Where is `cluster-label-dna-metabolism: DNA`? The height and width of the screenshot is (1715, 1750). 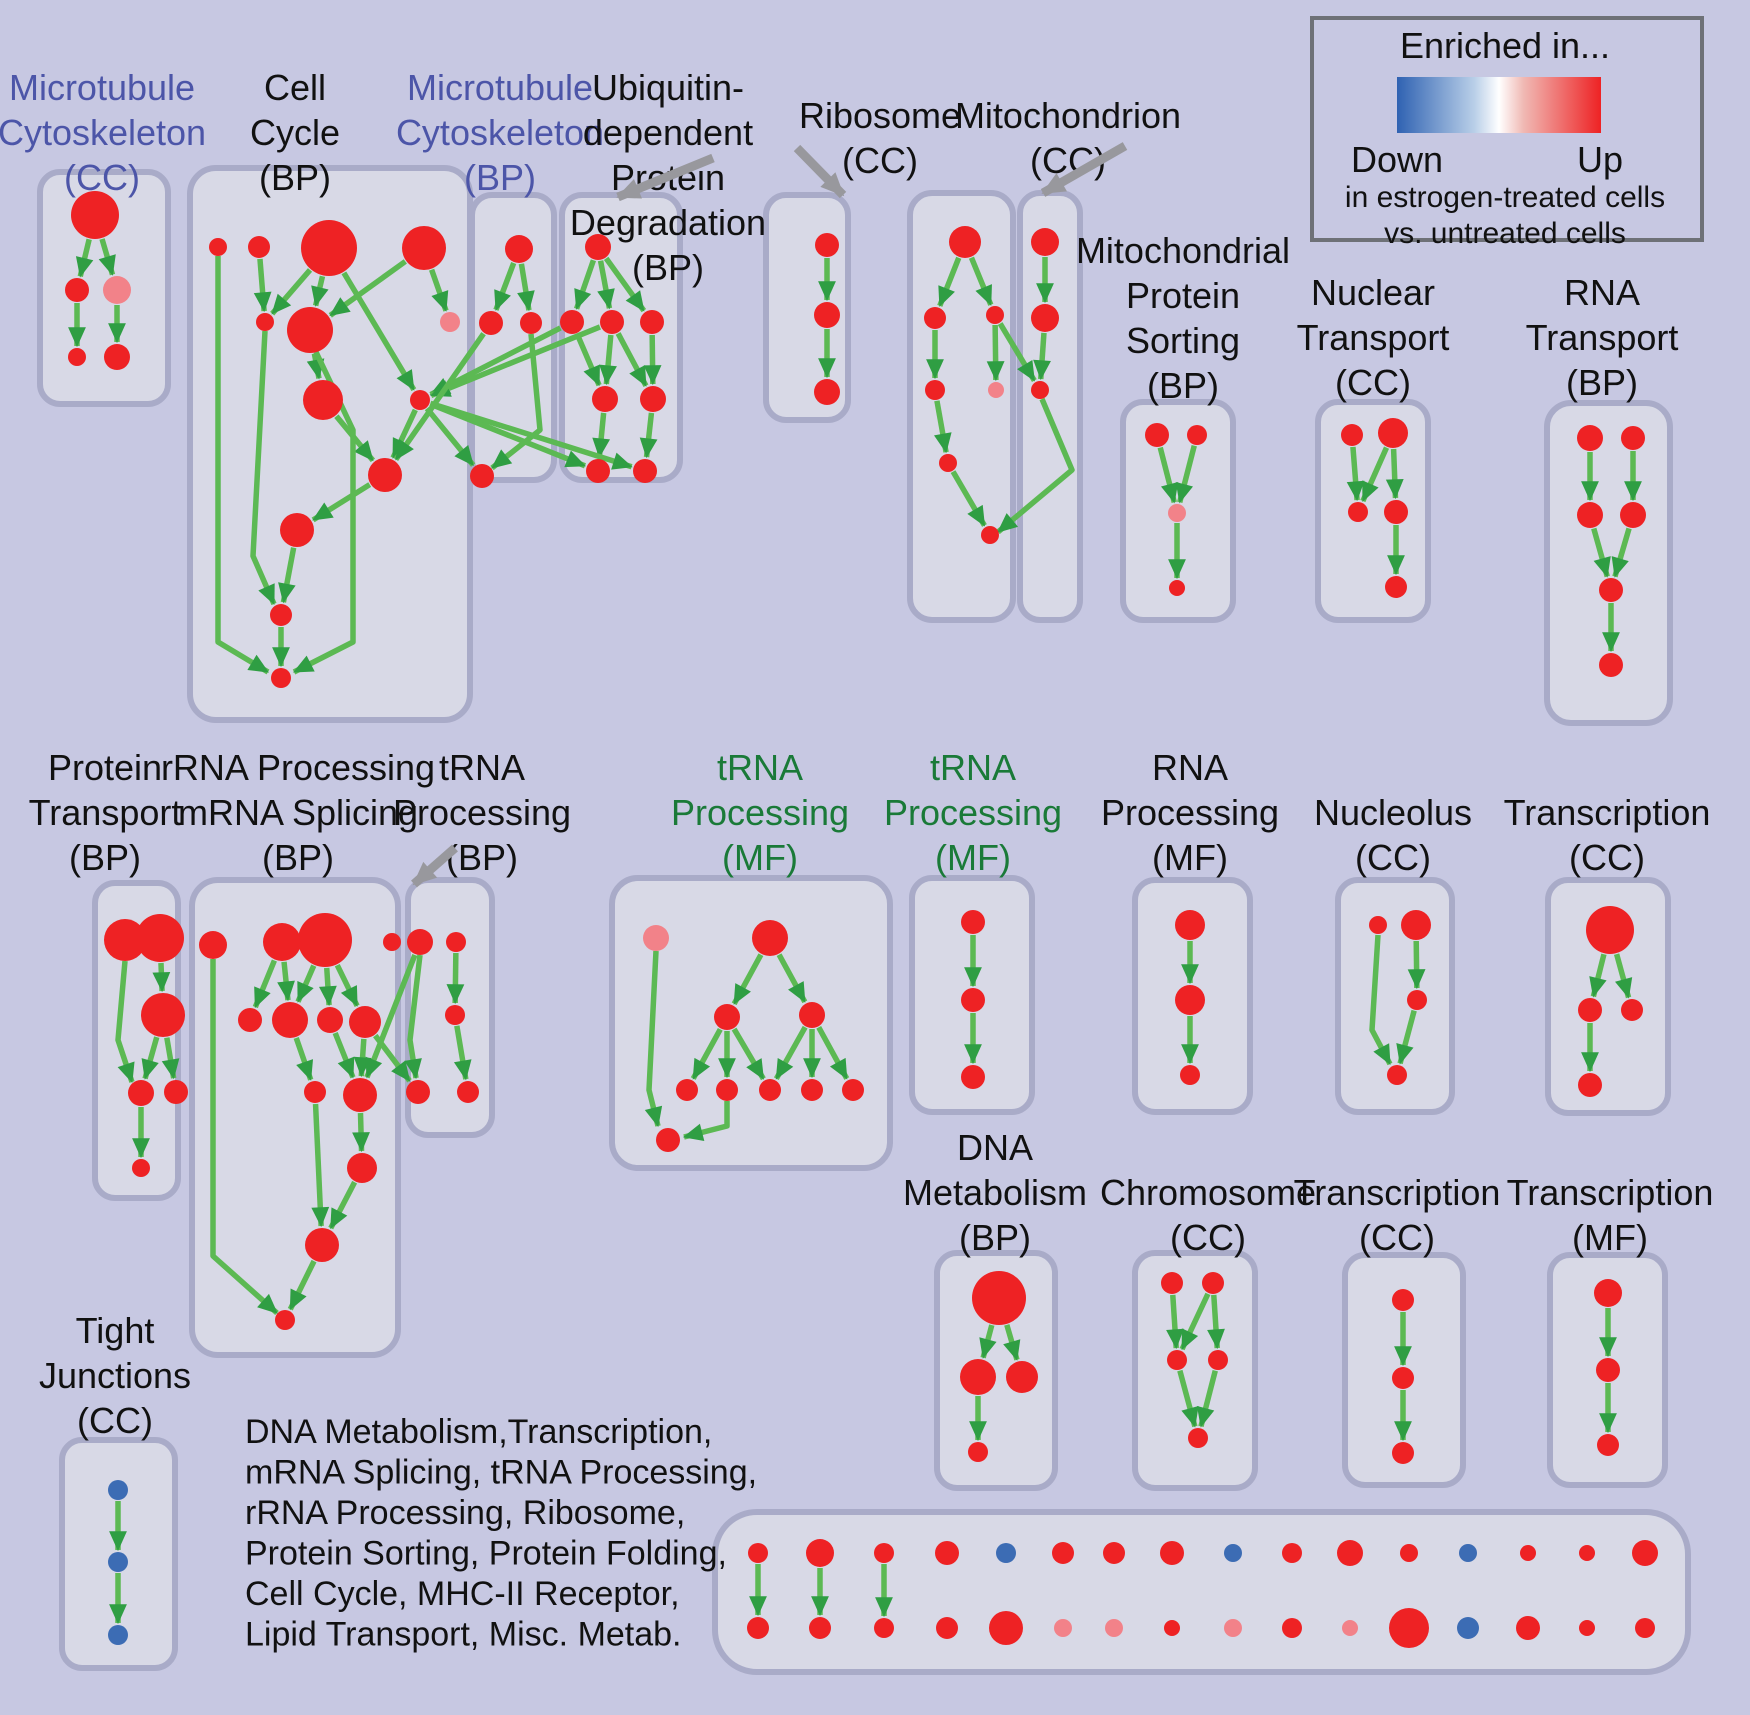 cluster-label-dna-metabolism: DNA is located at coordinates (995, 1147).